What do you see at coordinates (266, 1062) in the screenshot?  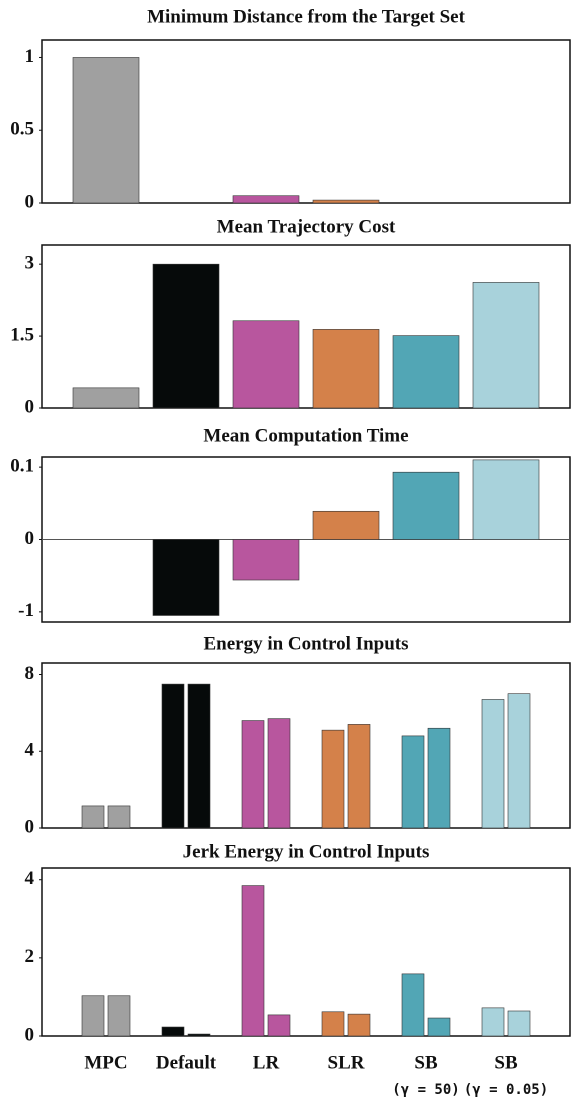 I see `x-tick-label: LR` at bounding box center [266, 1062].